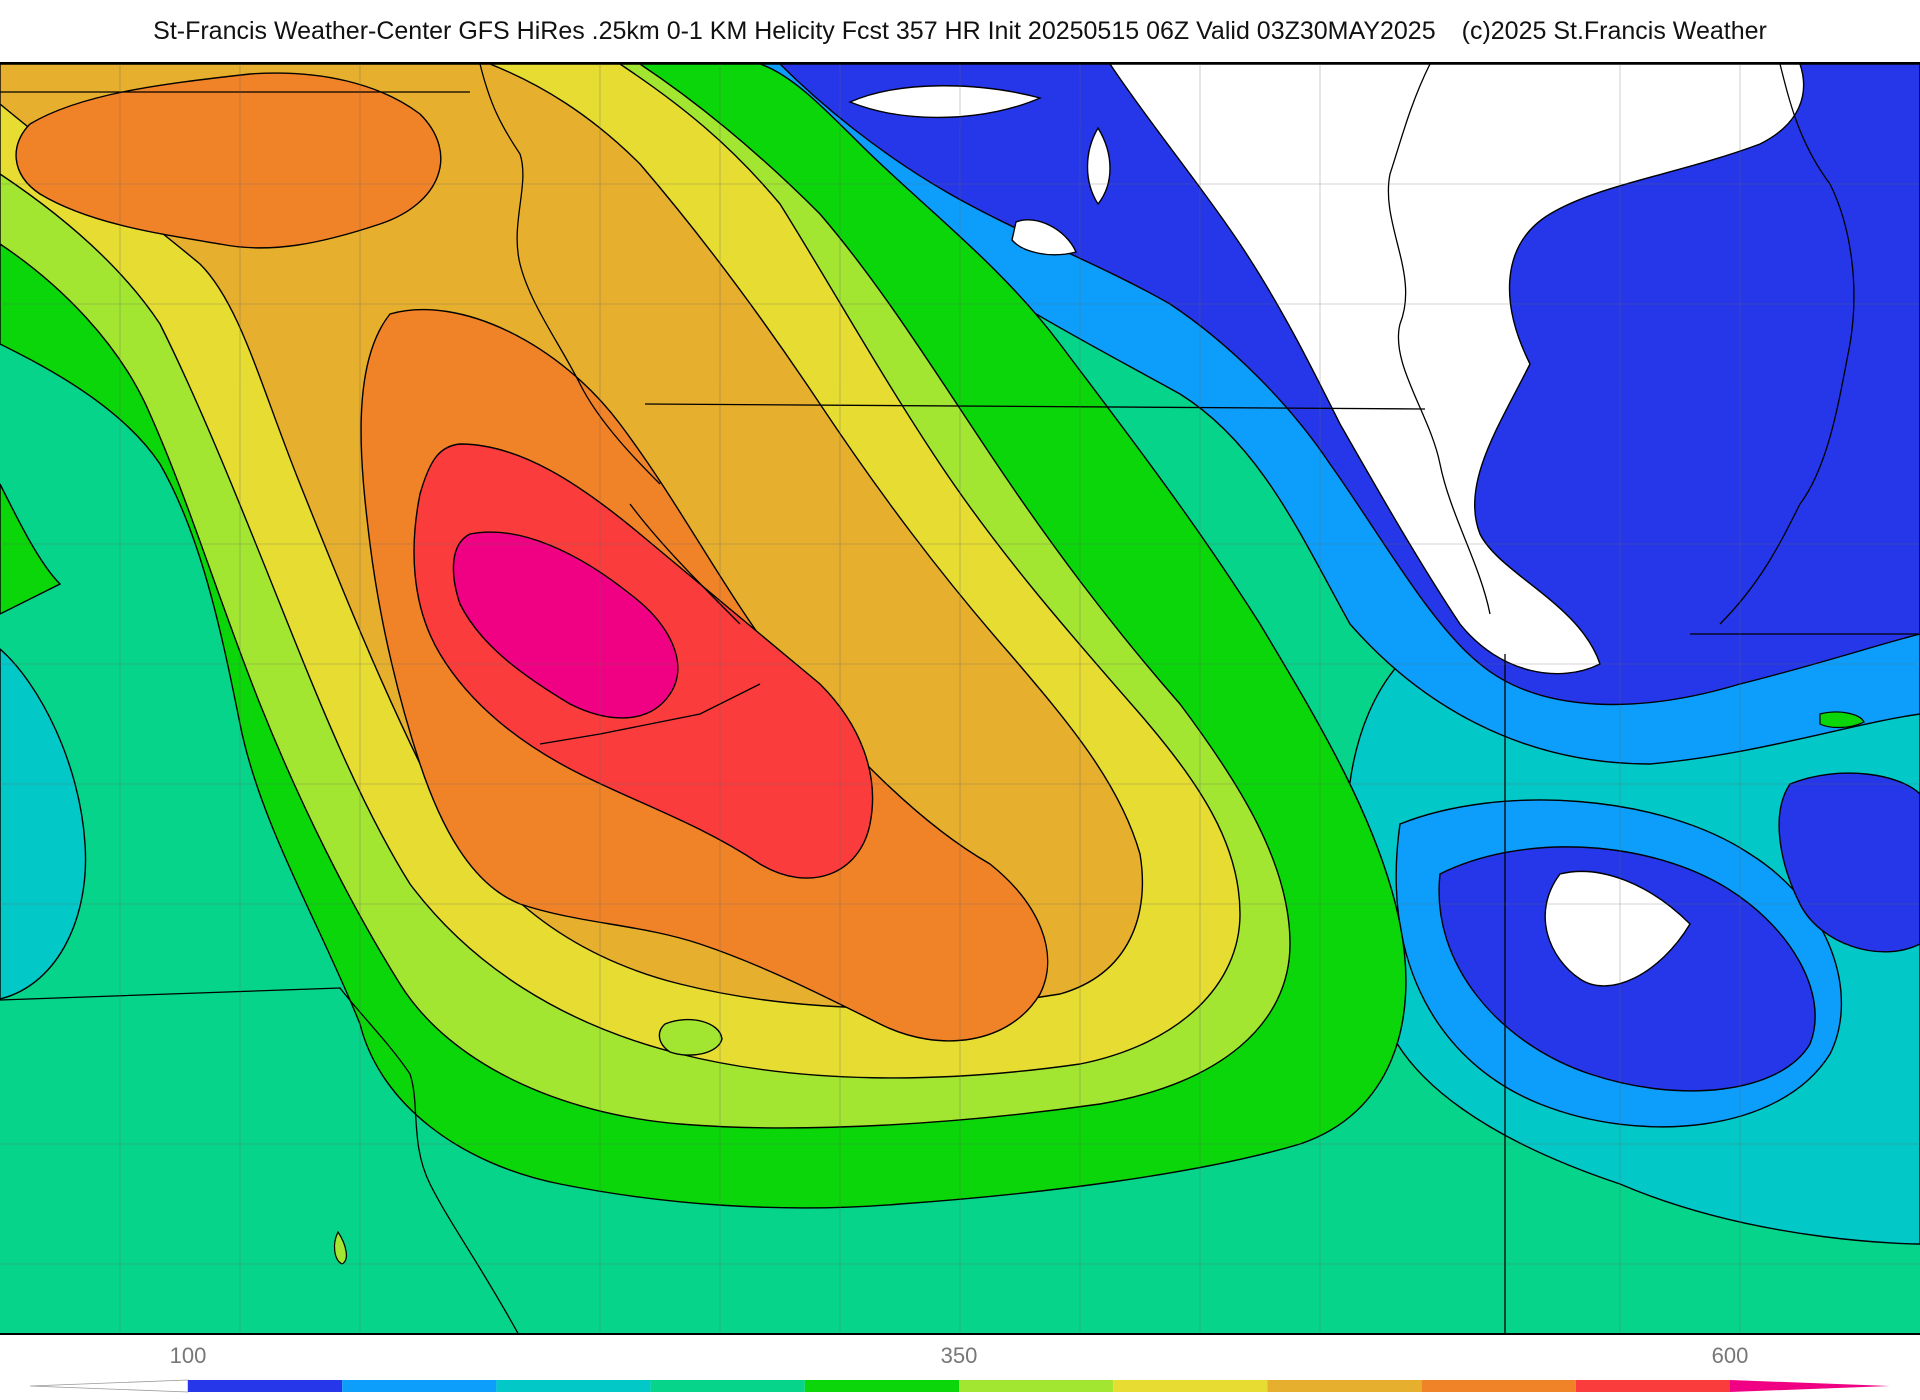  Describe the element at coordinates (690, 1037) in the screenshot. I see `helicity-pocket-green-south` at that location.